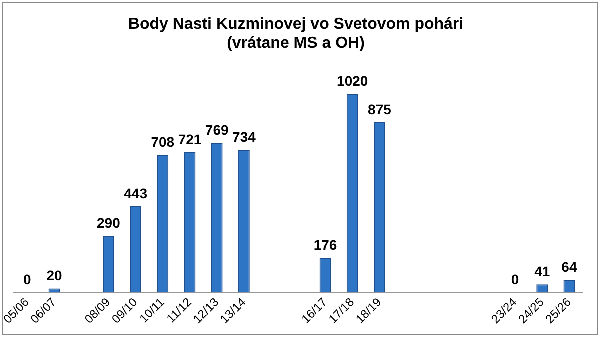 This screenshot has width=600, height=337. Describe the element at coordinates (54, 276) in the screenshot. I see `data-label: 20` at that location.